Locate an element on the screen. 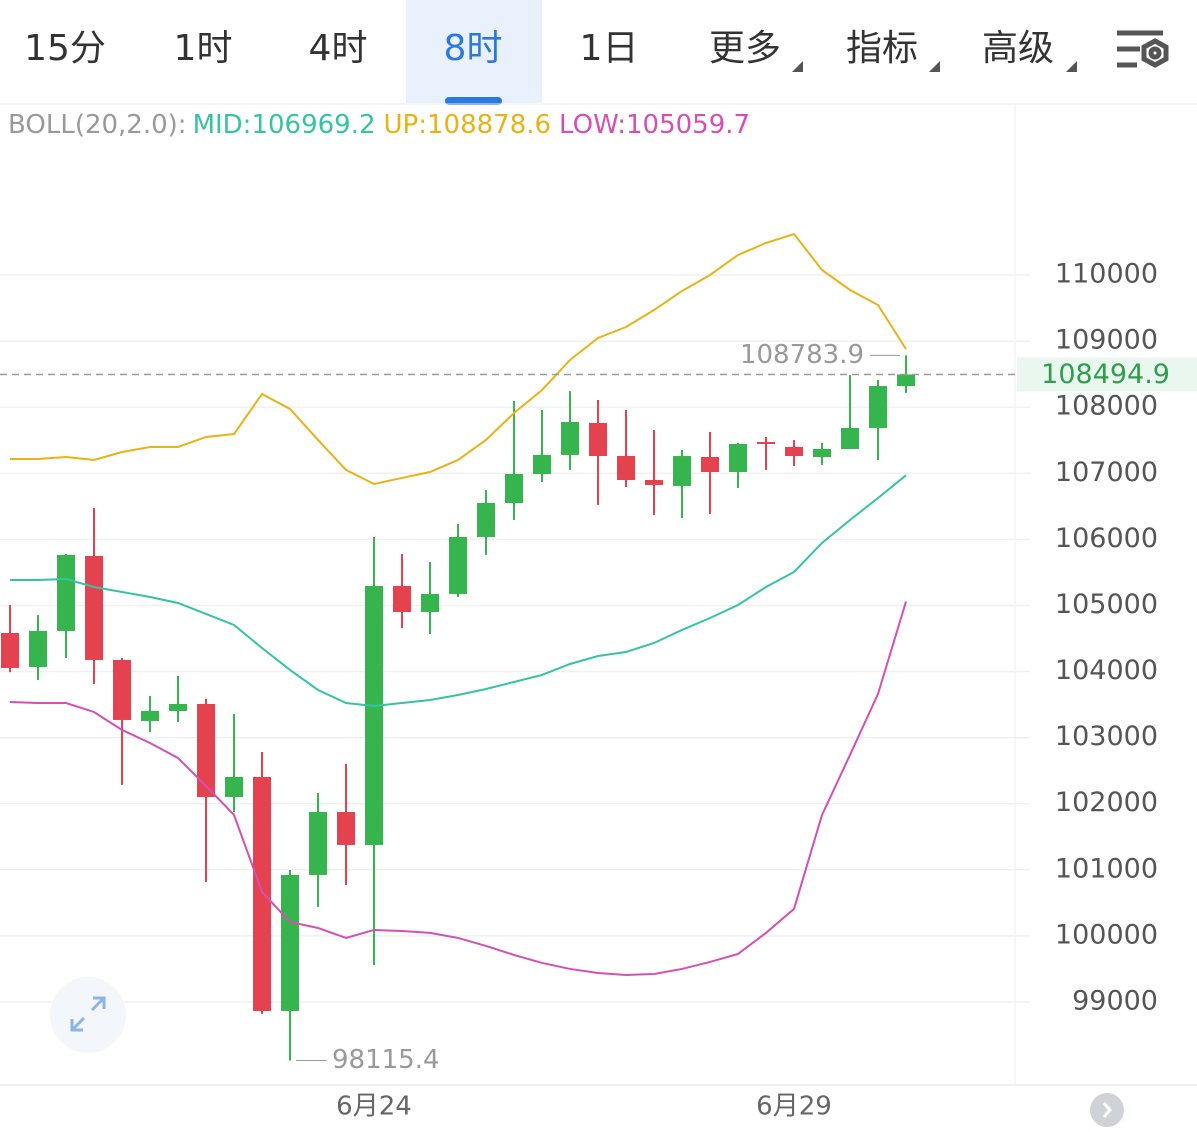  tab: 15分 is located at coordinates (65, 48).